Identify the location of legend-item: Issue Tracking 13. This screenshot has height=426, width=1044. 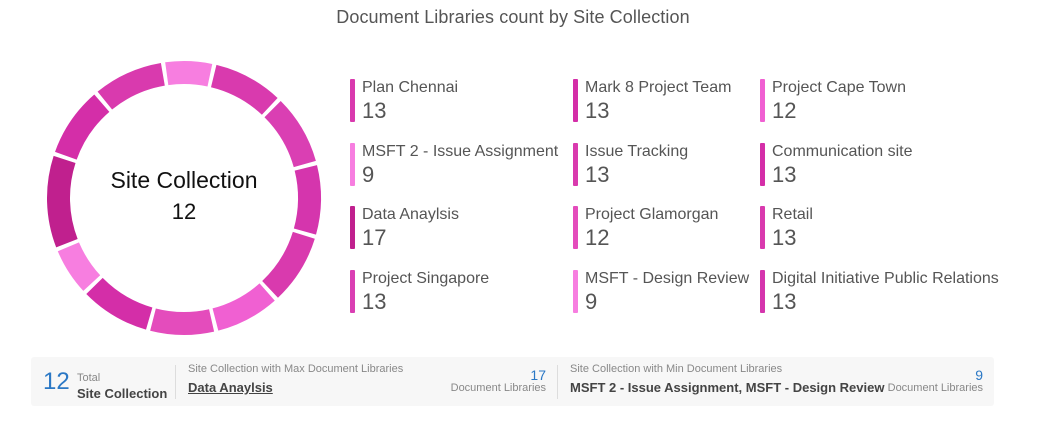
(630, 165).